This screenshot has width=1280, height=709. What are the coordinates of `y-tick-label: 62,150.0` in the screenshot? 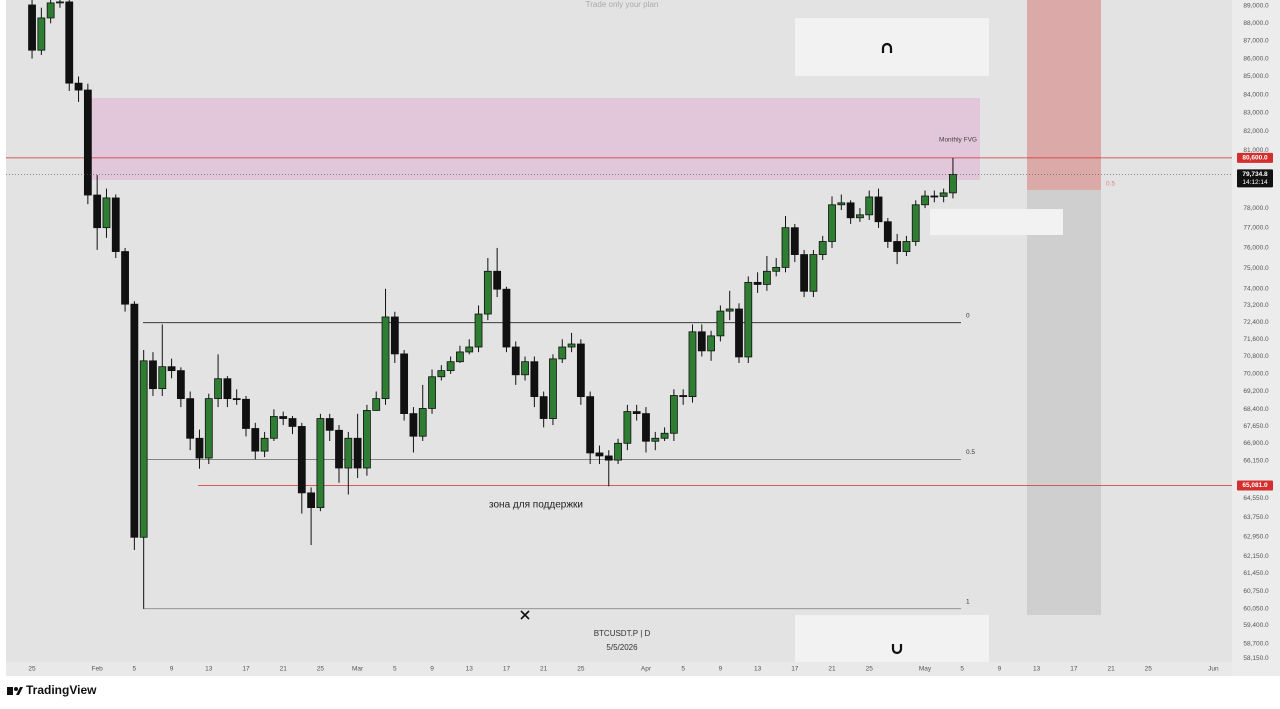 It's located at (1256, 556).